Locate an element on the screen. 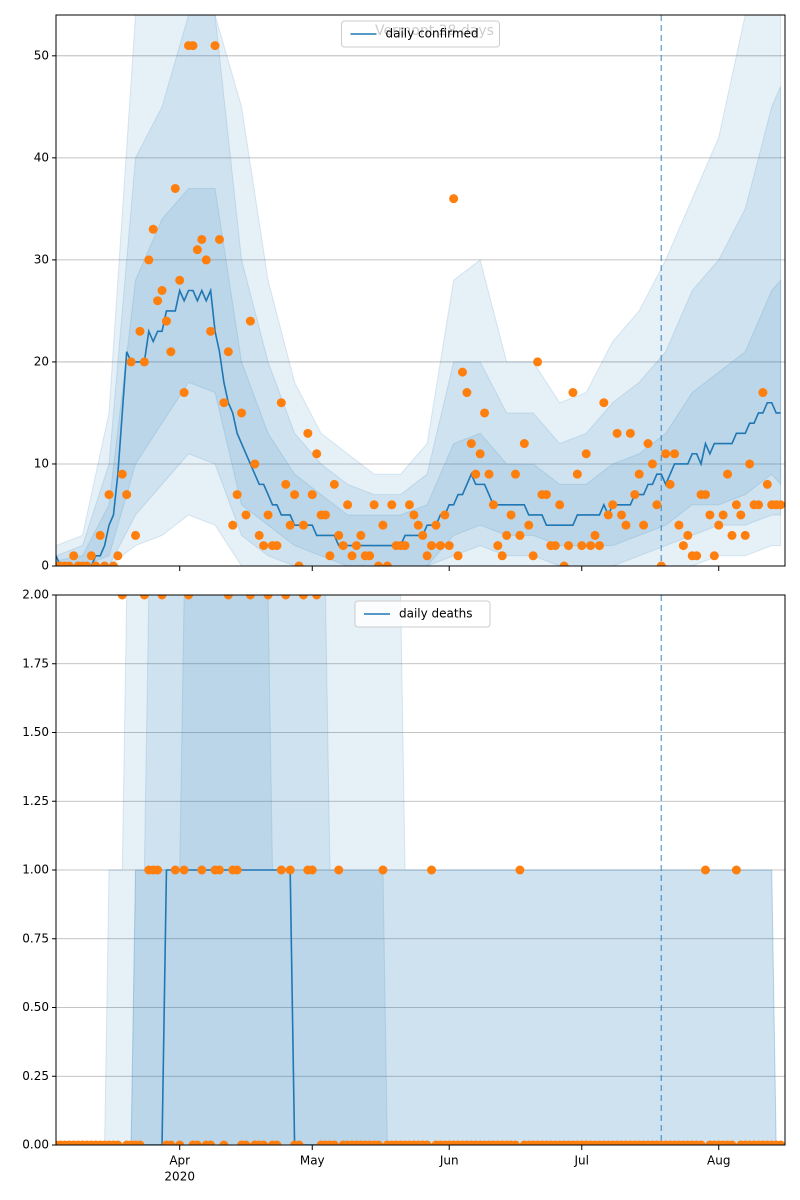  y-tick-label: 30 is located at coordinates (41, 259).